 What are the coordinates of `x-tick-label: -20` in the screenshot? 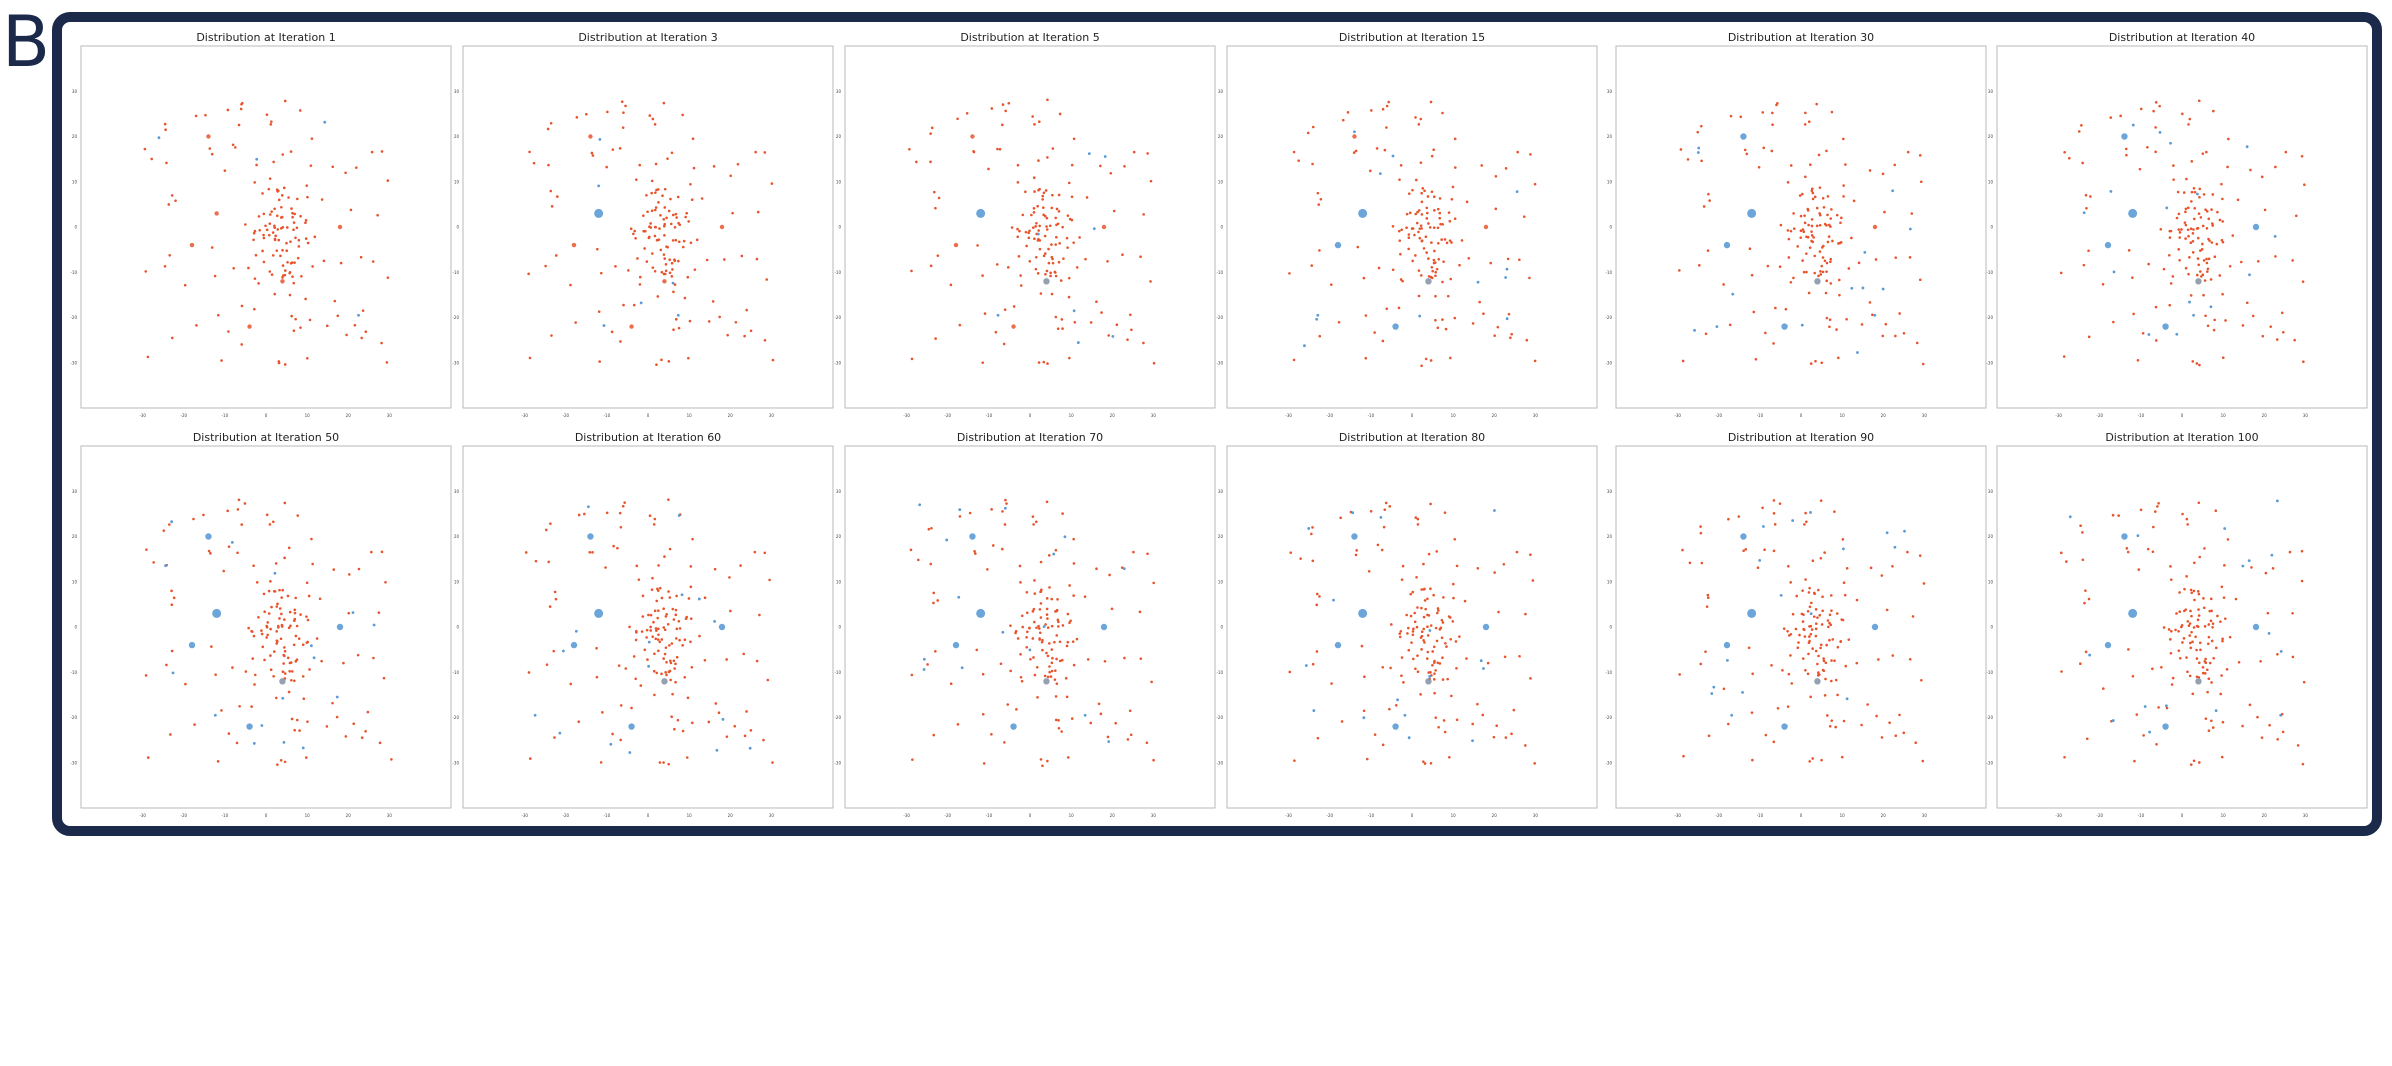 It's located at (1719, 415).